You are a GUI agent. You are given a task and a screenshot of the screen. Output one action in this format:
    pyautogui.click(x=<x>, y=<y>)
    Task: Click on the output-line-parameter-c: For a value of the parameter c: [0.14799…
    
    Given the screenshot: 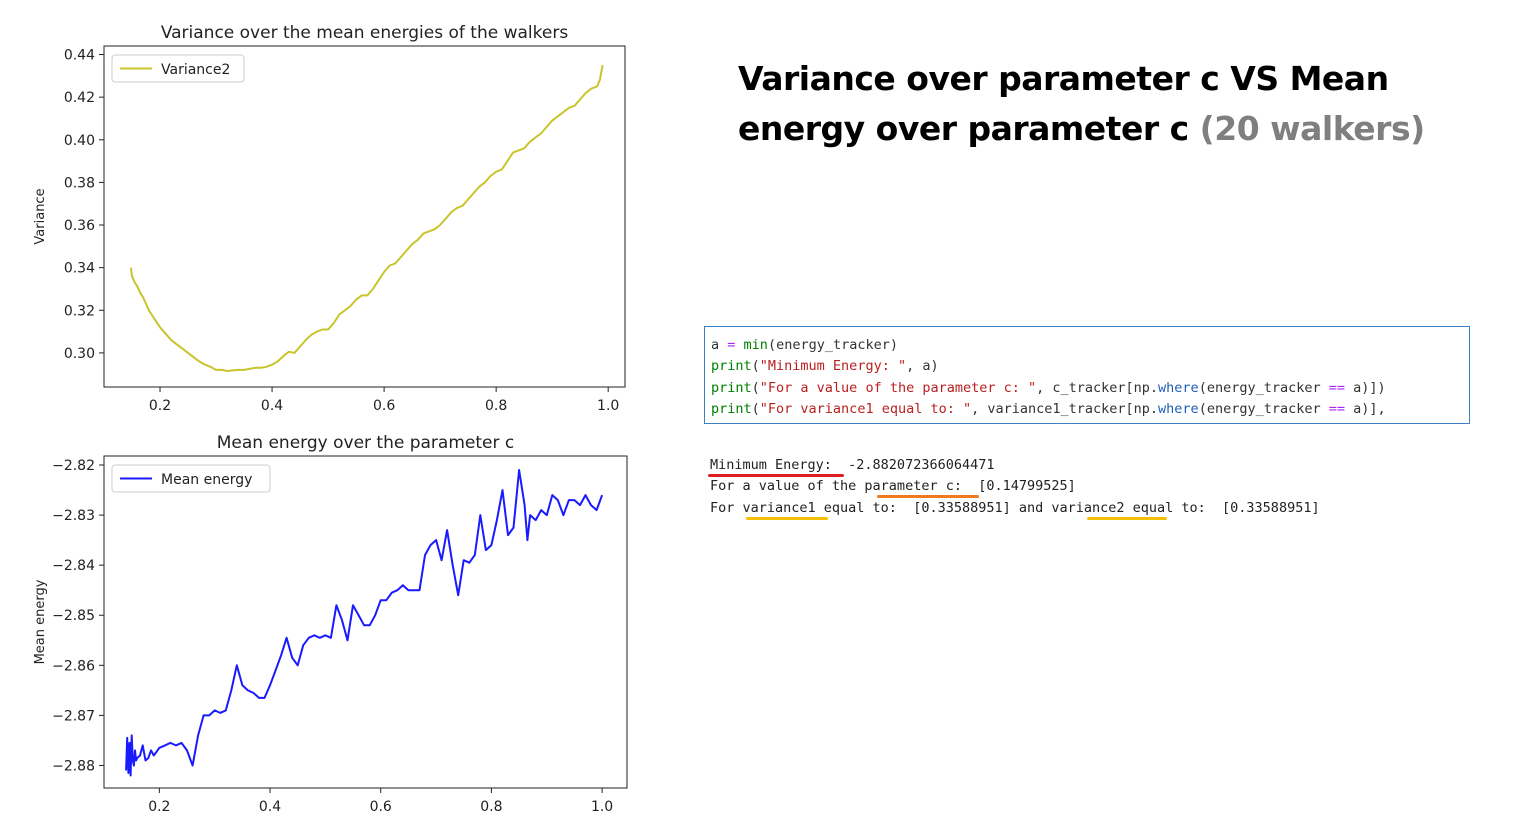 What is the action you would take?
    pyautogui.click(x=893, y=486)
    